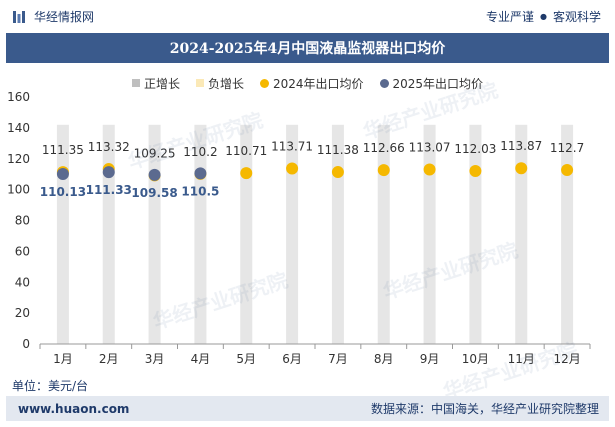  I want to click on chart-title: 2024-2025年4月中国液晶监视器出口均价, so click(307, 49).